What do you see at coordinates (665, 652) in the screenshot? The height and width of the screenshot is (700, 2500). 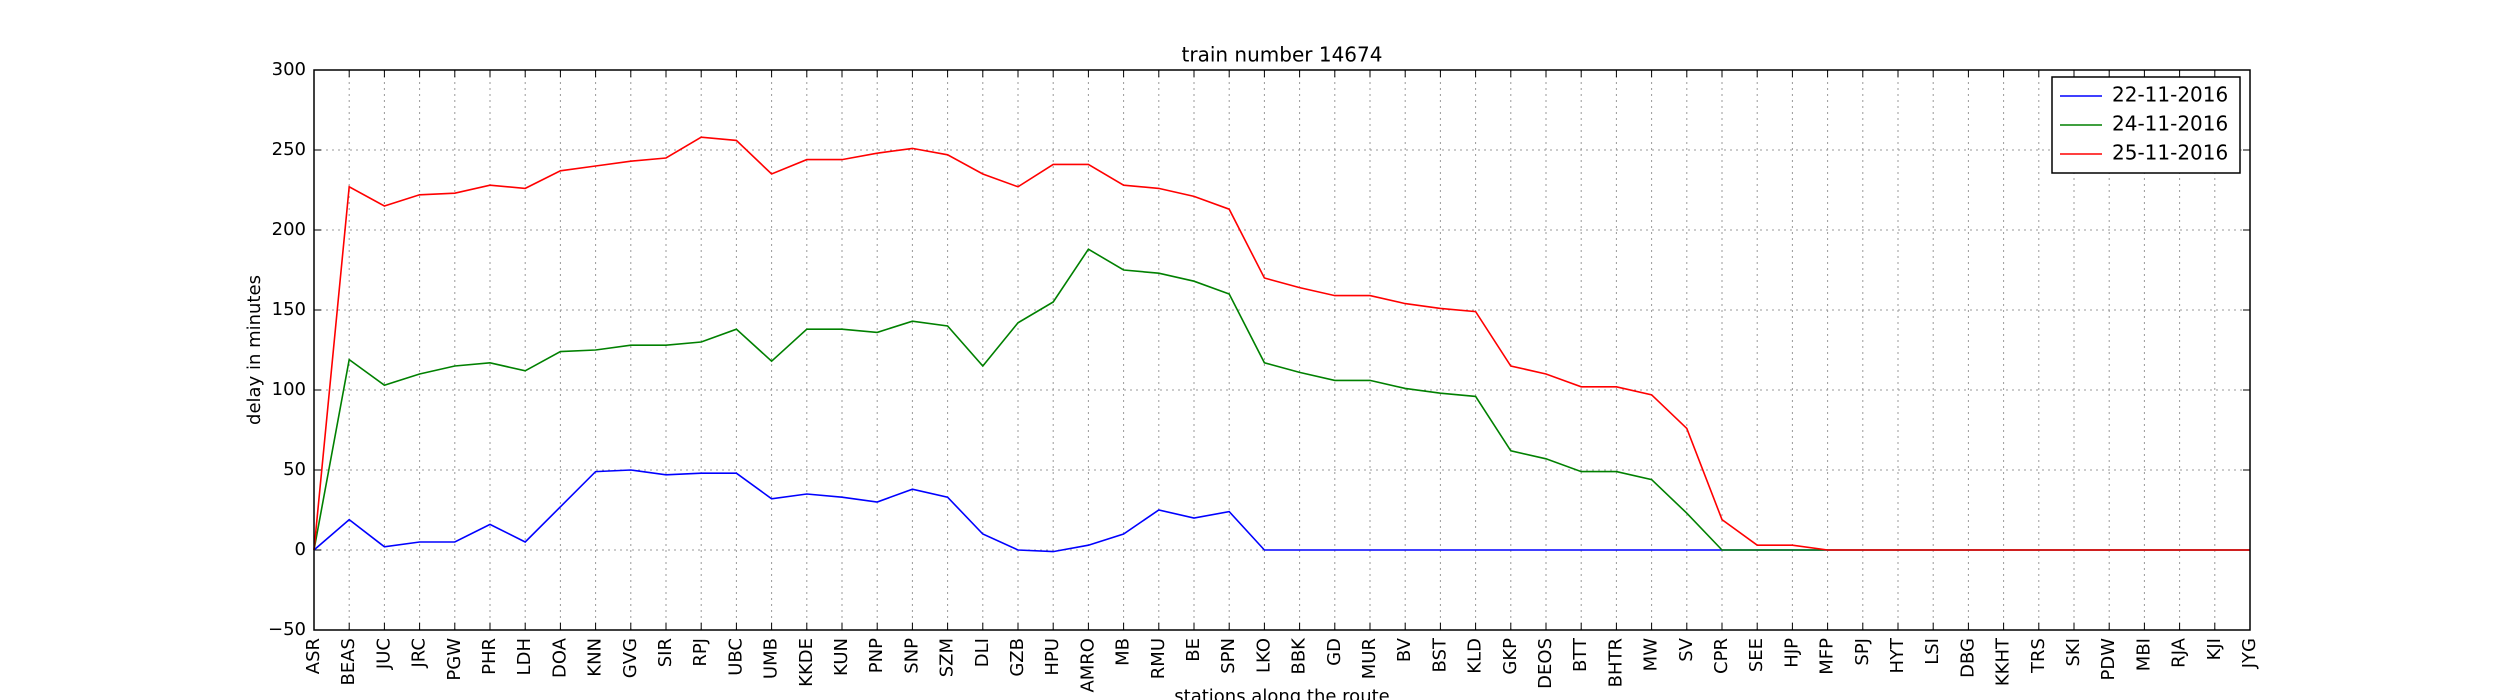 I see `x-tick-label: SIR` at bounding box center [665, 652].